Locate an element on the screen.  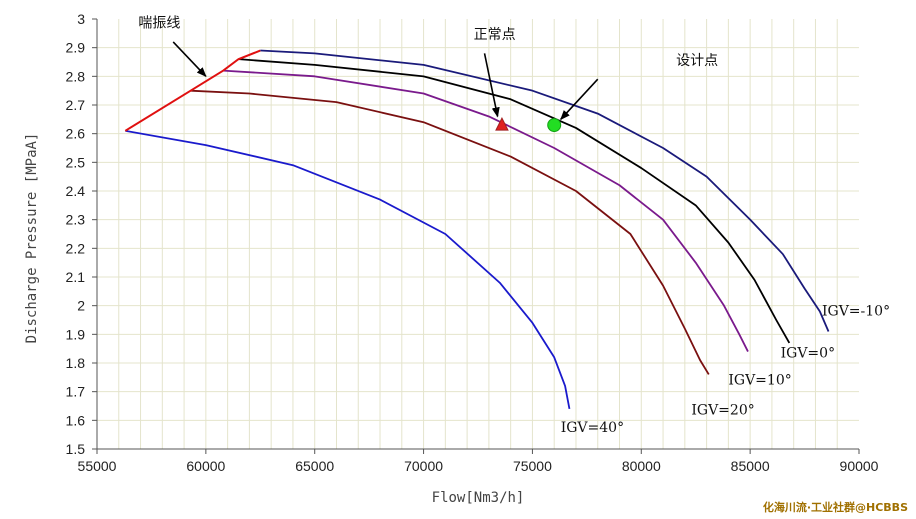
series-labels: IGV=-10° IGV=0° IGV=10° IGV=20° IGV=40° is located at coordinates (725, 370).